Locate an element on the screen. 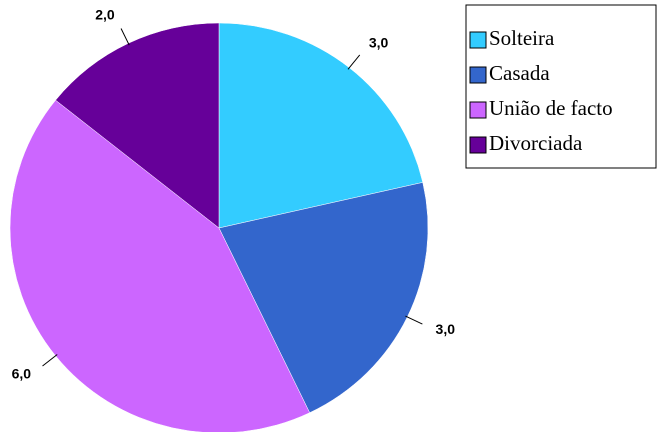 This screenshot has height=432, width=658. legend-label: União de facto is located at coordinates (551, 108).